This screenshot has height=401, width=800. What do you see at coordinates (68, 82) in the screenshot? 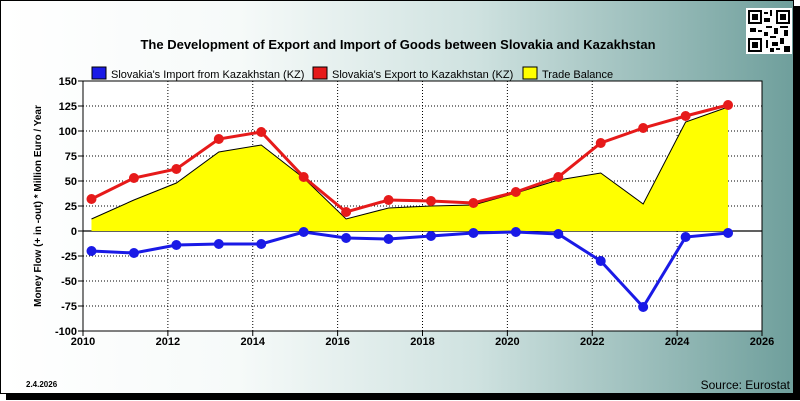
I see `y-tick-label: 150` at bounding box center [68, 82].